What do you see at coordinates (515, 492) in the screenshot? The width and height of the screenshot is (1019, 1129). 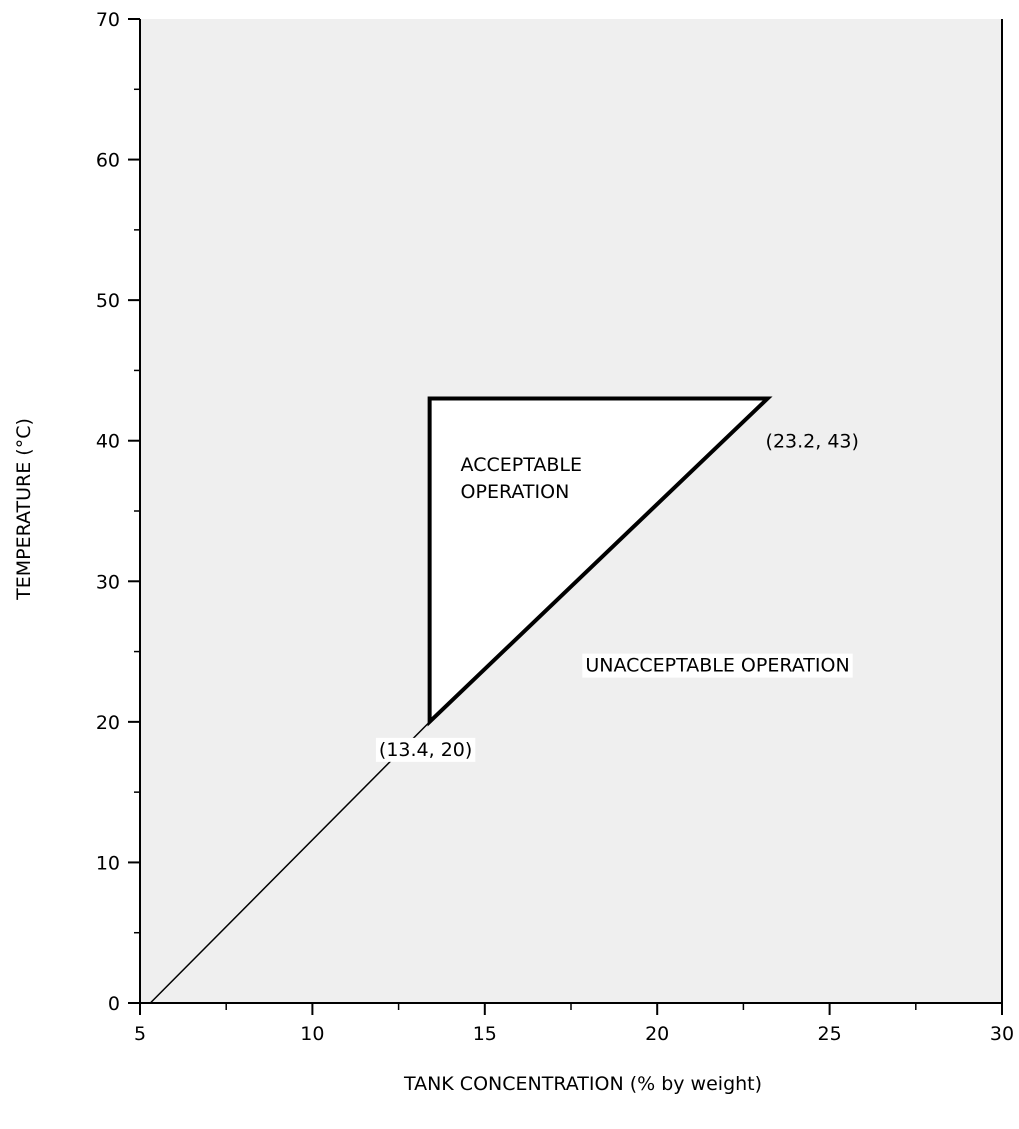 I see `region-label: OPERATION` at bounding box center [515, 492].